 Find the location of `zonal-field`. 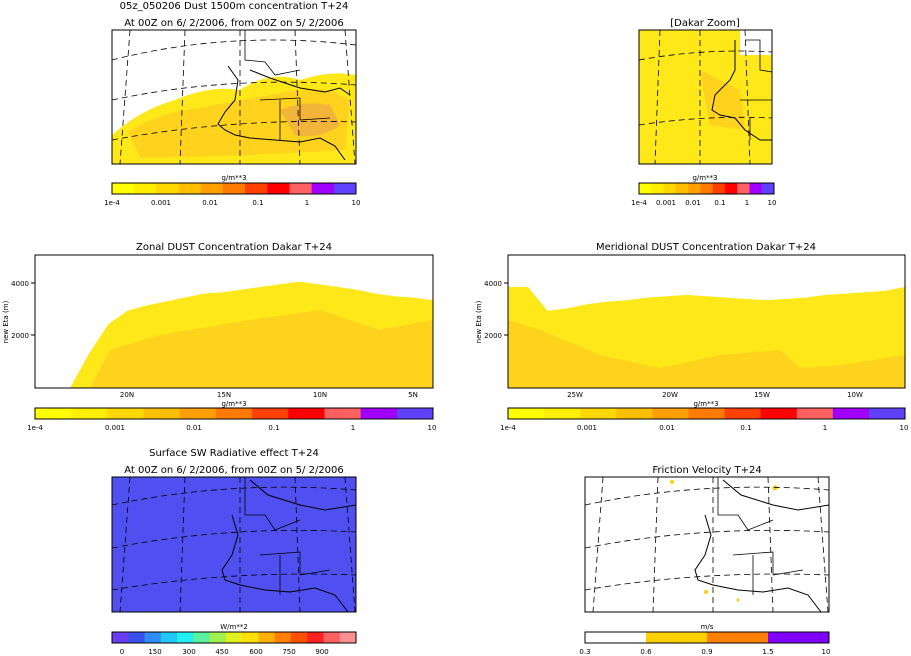

zonal-field is located at coordinates (234, 321).